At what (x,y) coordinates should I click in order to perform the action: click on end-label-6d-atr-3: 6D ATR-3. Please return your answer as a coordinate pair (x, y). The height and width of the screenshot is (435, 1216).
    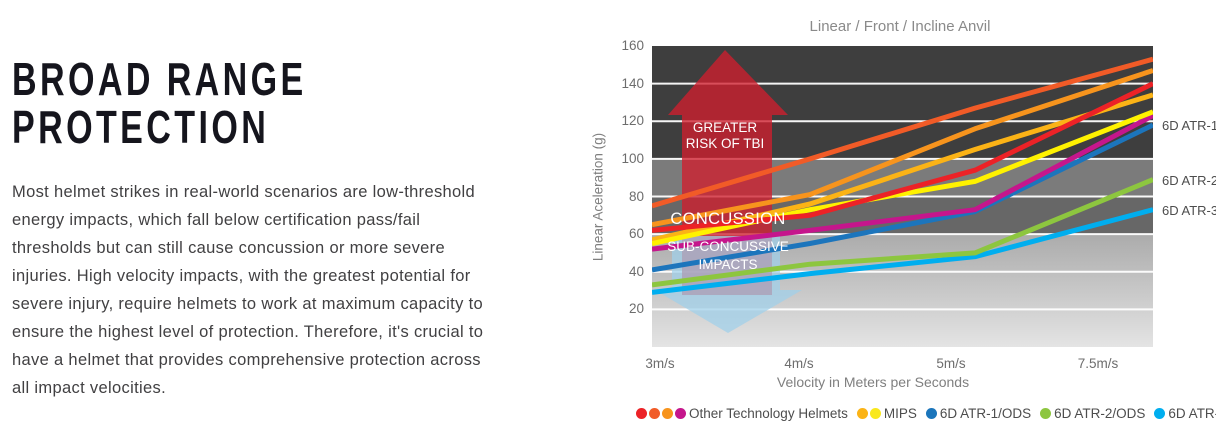
    Looking at the image, I should click on (1189, 210).